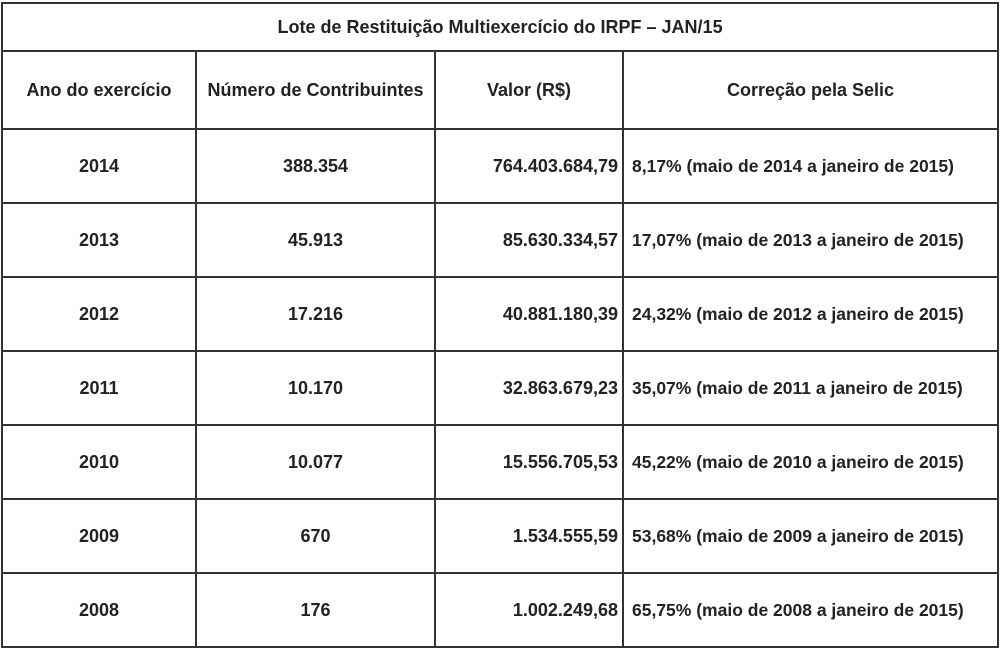 The height and width of the screenshot is (664, 1000). What do you see at coordinates (315, 166) in the screenshot?
I see `taxpayers-cell: 388.354` at bounding box center [315, 166].